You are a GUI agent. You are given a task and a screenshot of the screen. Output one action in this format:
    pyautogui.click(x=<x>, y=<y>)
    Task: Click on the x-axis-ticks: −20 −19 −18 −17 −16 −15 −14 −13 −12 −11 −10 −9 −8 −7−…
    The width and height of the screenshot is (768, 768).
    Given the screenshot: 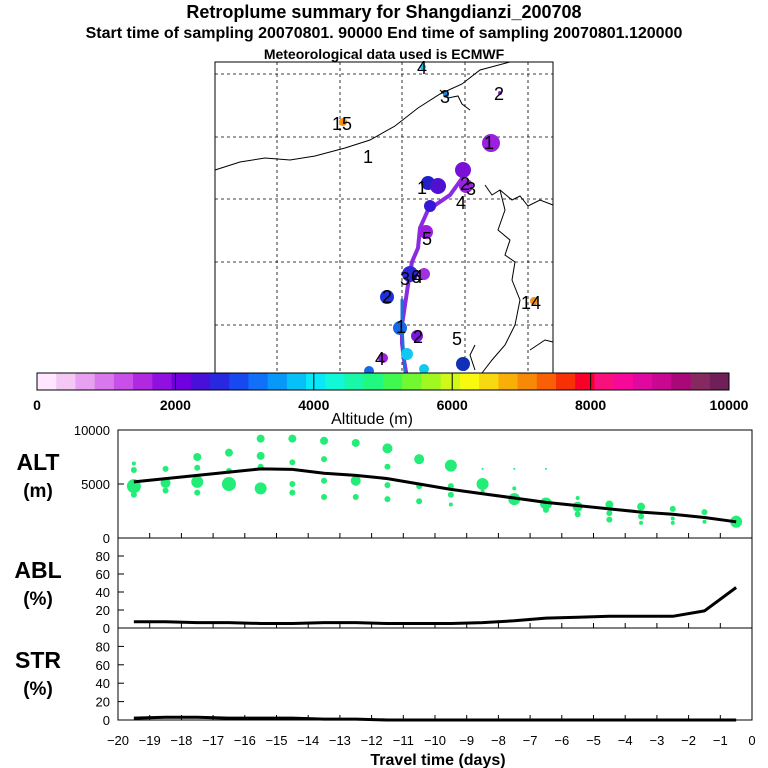 What is the action you would take?
    pyautogui.click(x=431, y=740)
    